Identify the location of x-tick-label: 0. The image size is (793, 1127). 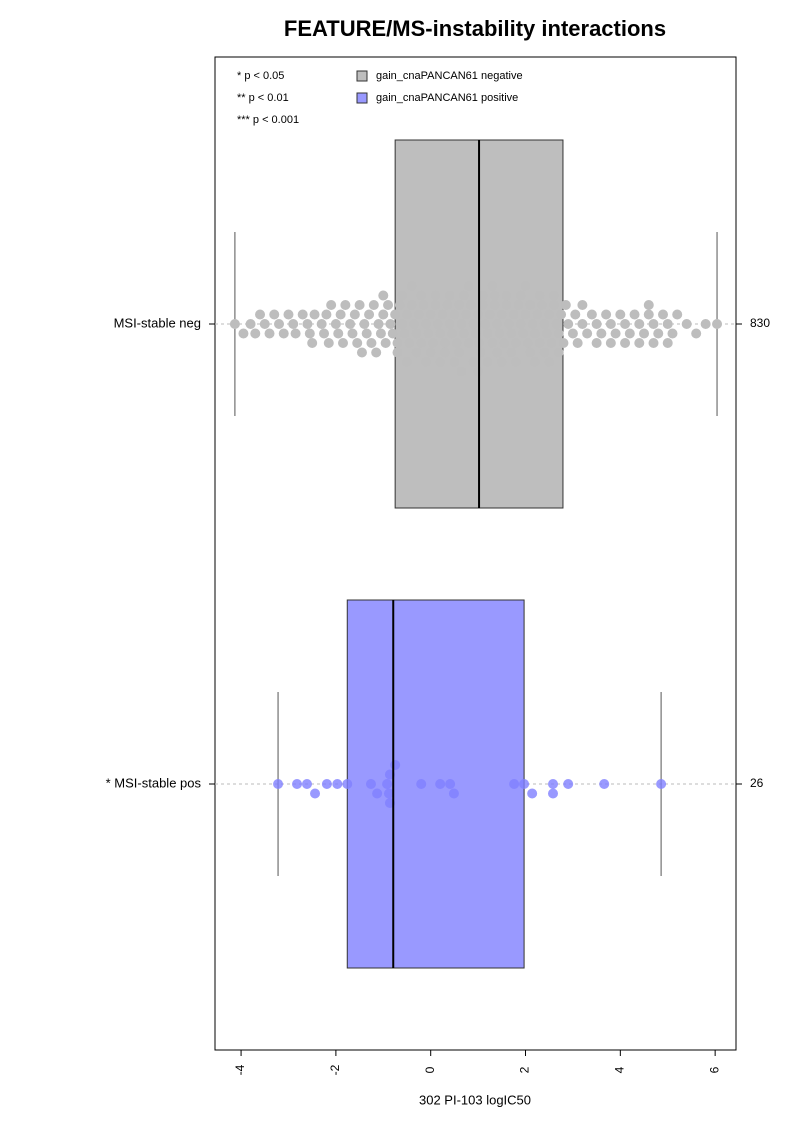
(430, 1069).